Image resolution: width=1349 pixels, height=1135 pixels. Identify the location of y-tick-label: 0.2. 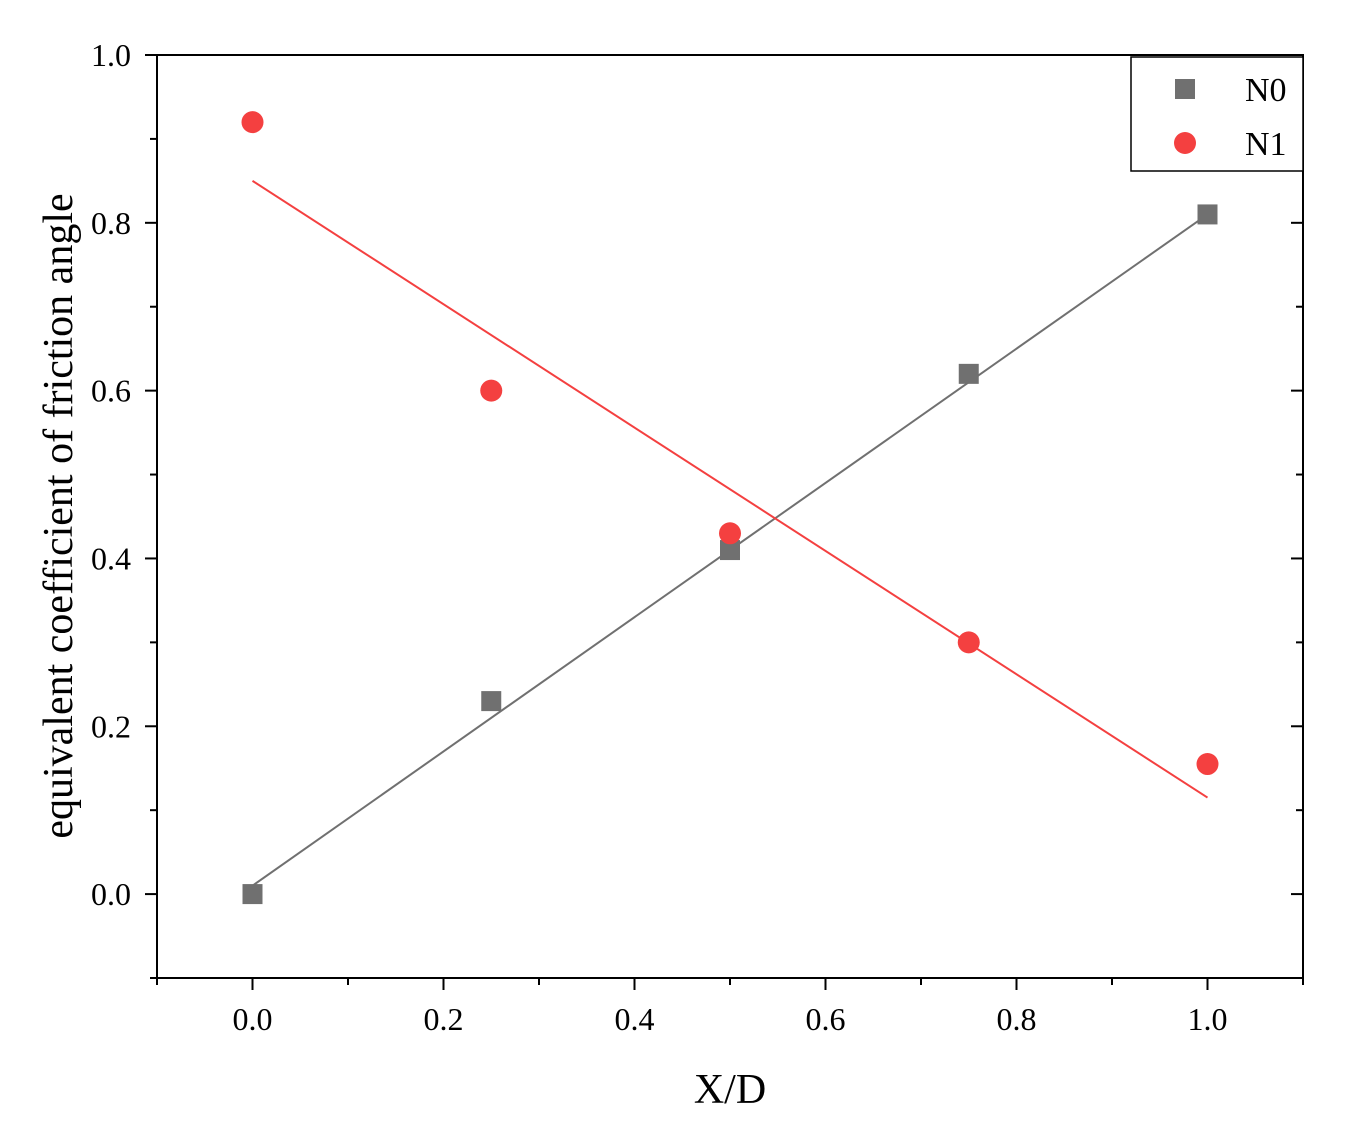
(111, 726).